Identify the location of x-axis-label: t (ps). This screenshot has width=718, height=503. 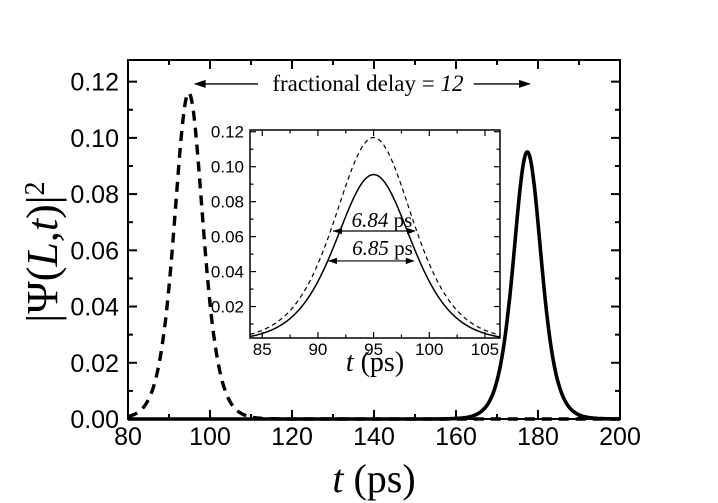
(373, 478).